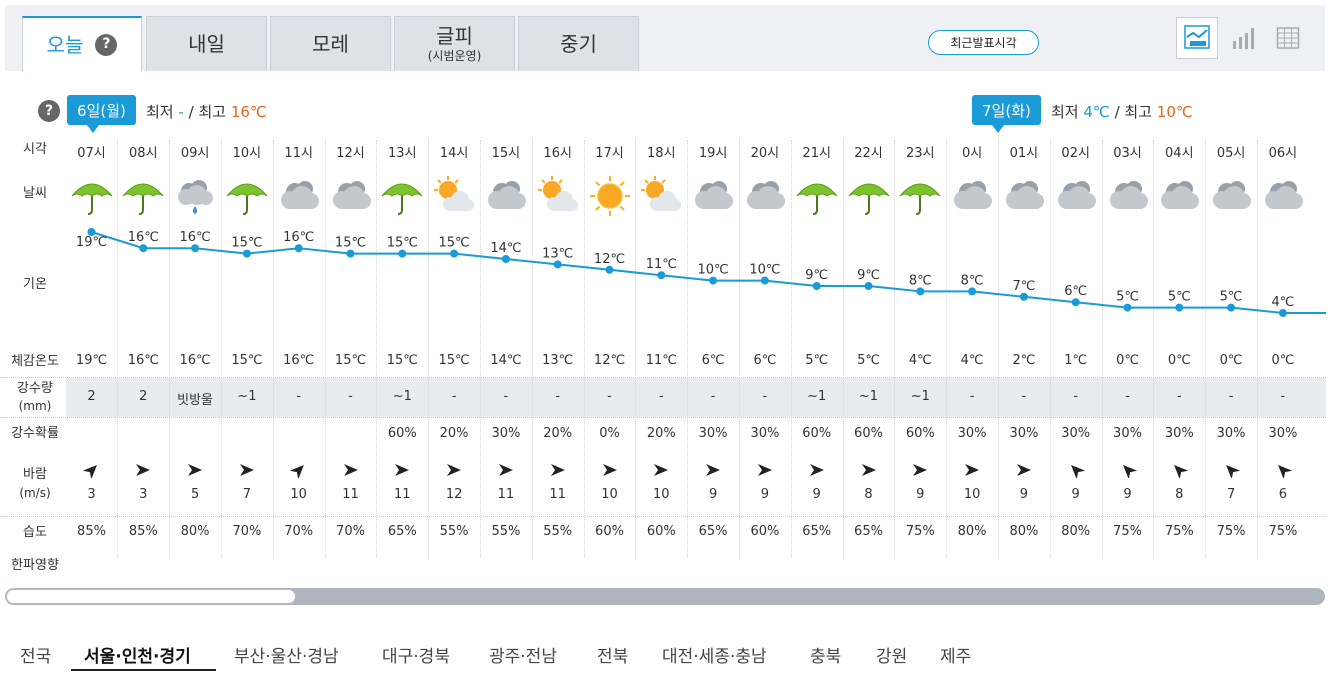 The width and height of the screenshot is (1338, 675). Describe the element at coordinates (247, 494) in the screenshot. I see `wind-speed-value: 7` at that location.